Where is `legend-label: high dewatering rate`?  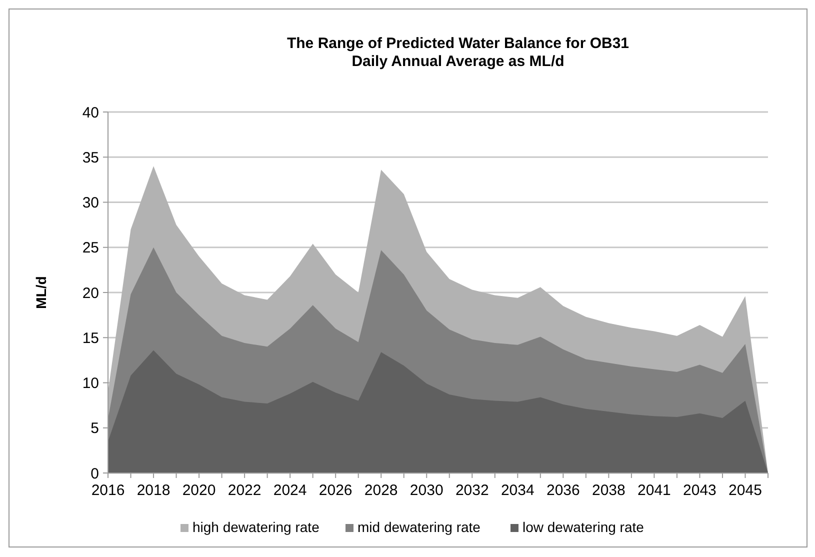
legend-label: high dewatering rate is located at coordinates (256, 527).